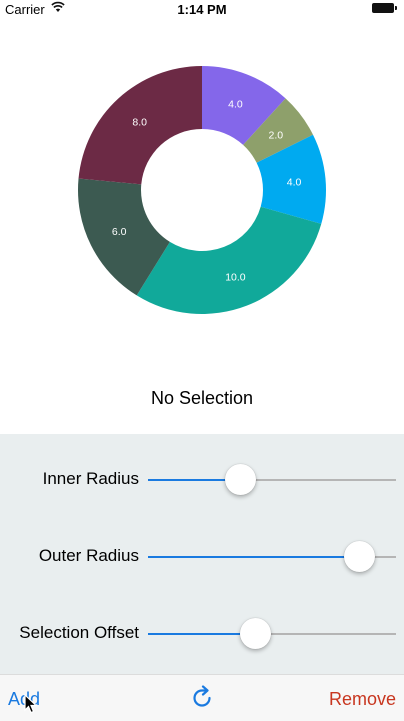 The image size is (404, 721). What do you see at coordinates (202, 398) in the screenshot?
I see `selection-label: No Selection` at bounding box center [202, 398].